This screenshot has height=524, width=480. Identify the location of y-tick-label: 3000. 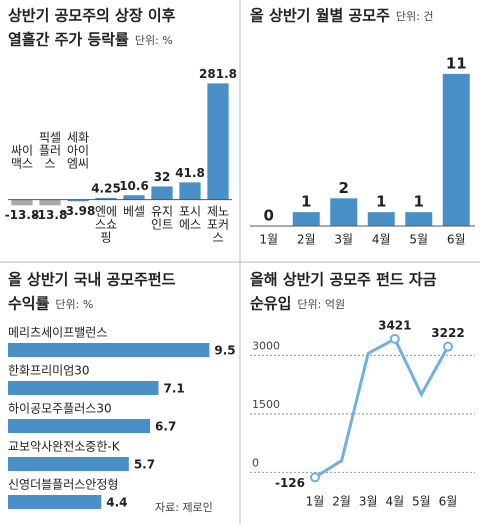
(266, 345).